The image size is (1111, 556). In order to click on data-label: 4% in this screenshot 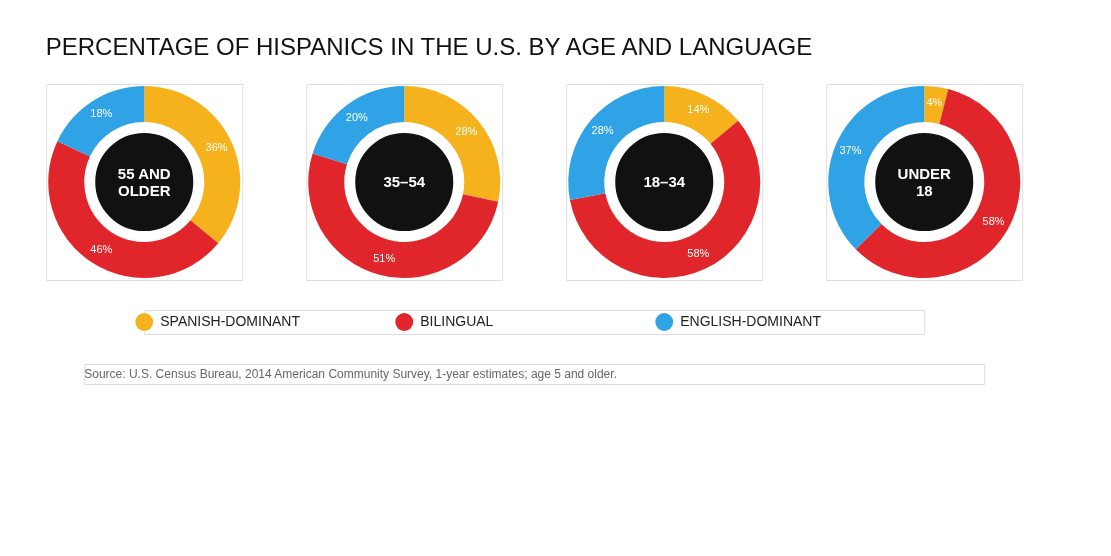, I will do `click(934, 101)`.